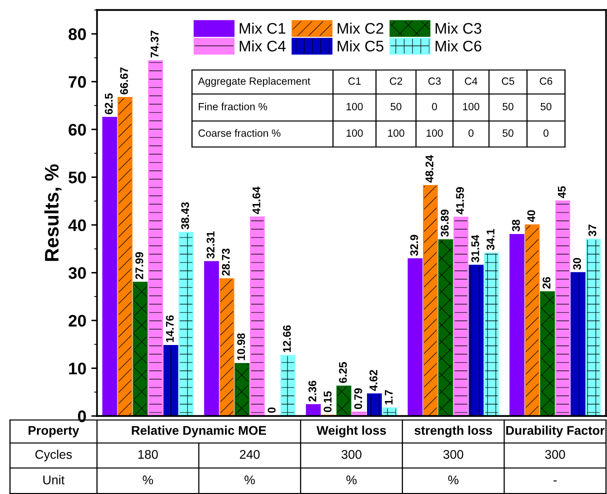  Describe the element at coordinates (328, 401) in the screenshot. I see `data-label: 0.15` at that location.